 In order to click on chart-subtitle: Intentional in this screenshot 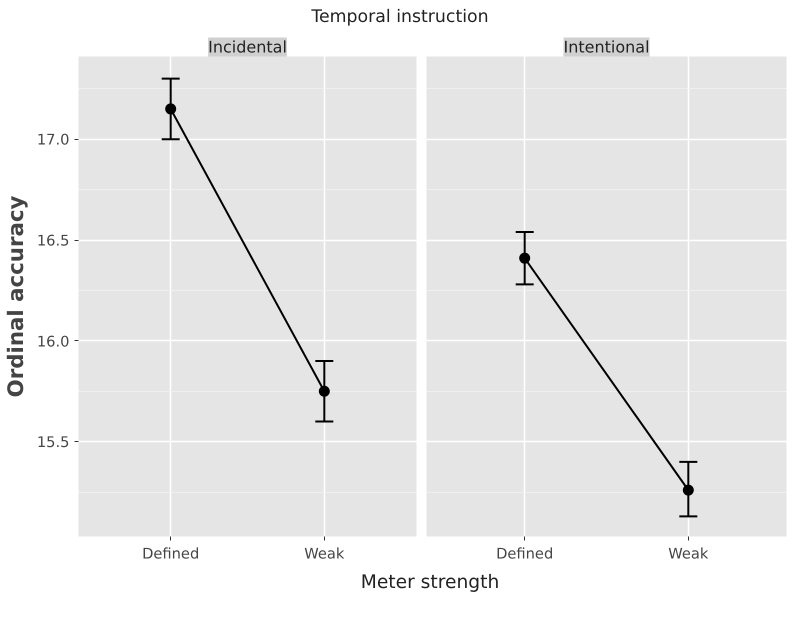, I will do `click(606, 46)`.